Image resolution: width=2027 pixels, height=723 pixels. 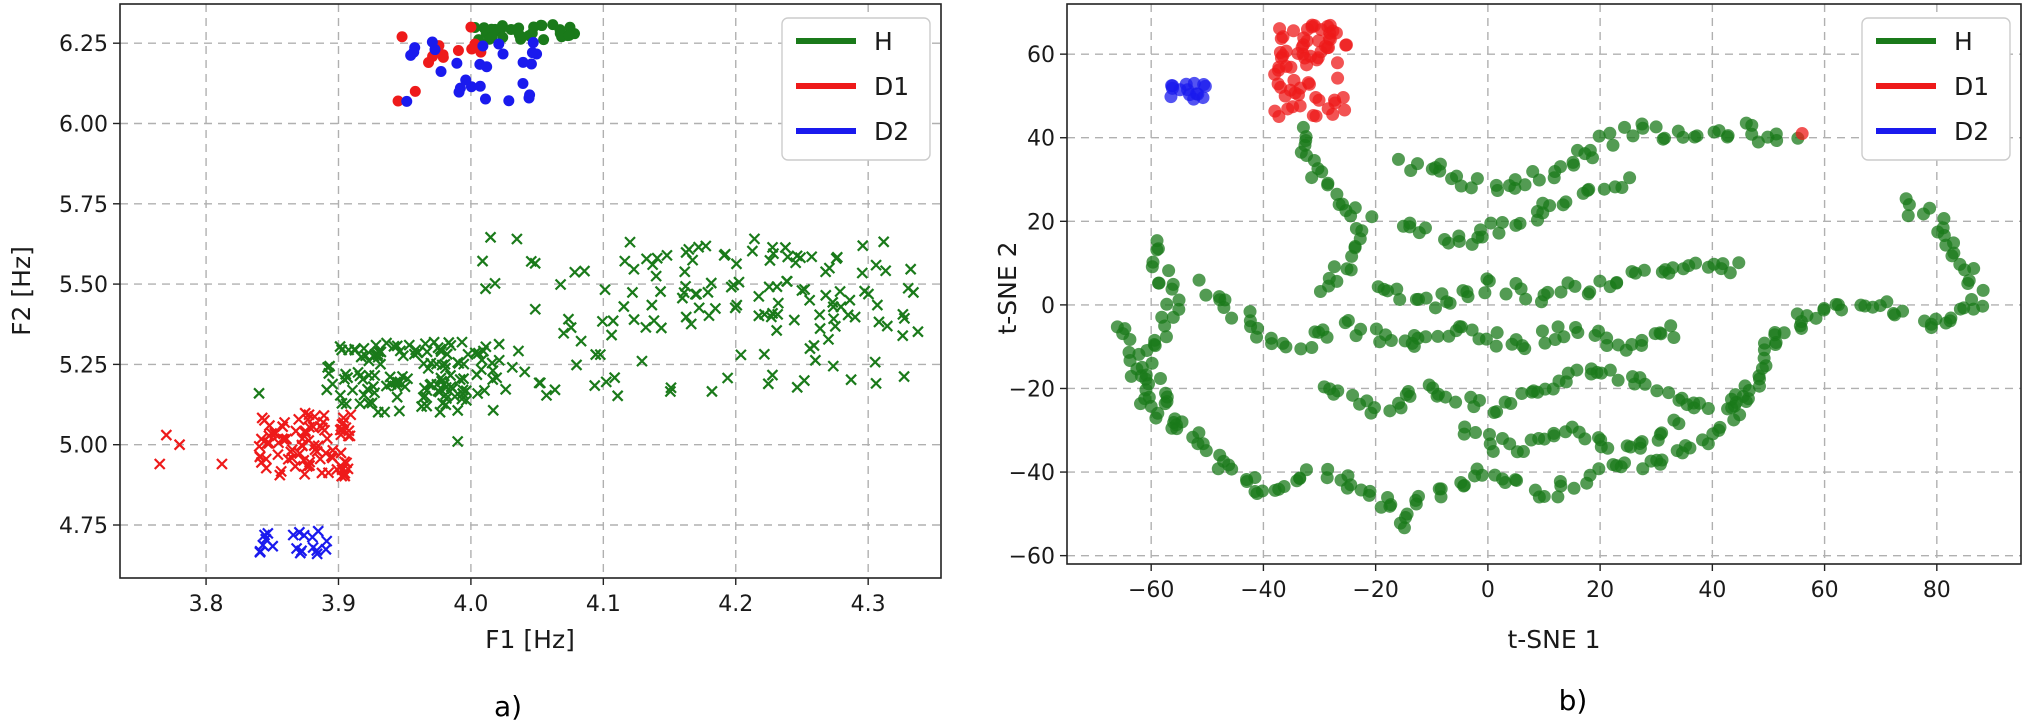 What do you see at coordinates (83, 526) in the screenshot?
I see `tick-label-y: 4.75` at bounding box center [83, 526].